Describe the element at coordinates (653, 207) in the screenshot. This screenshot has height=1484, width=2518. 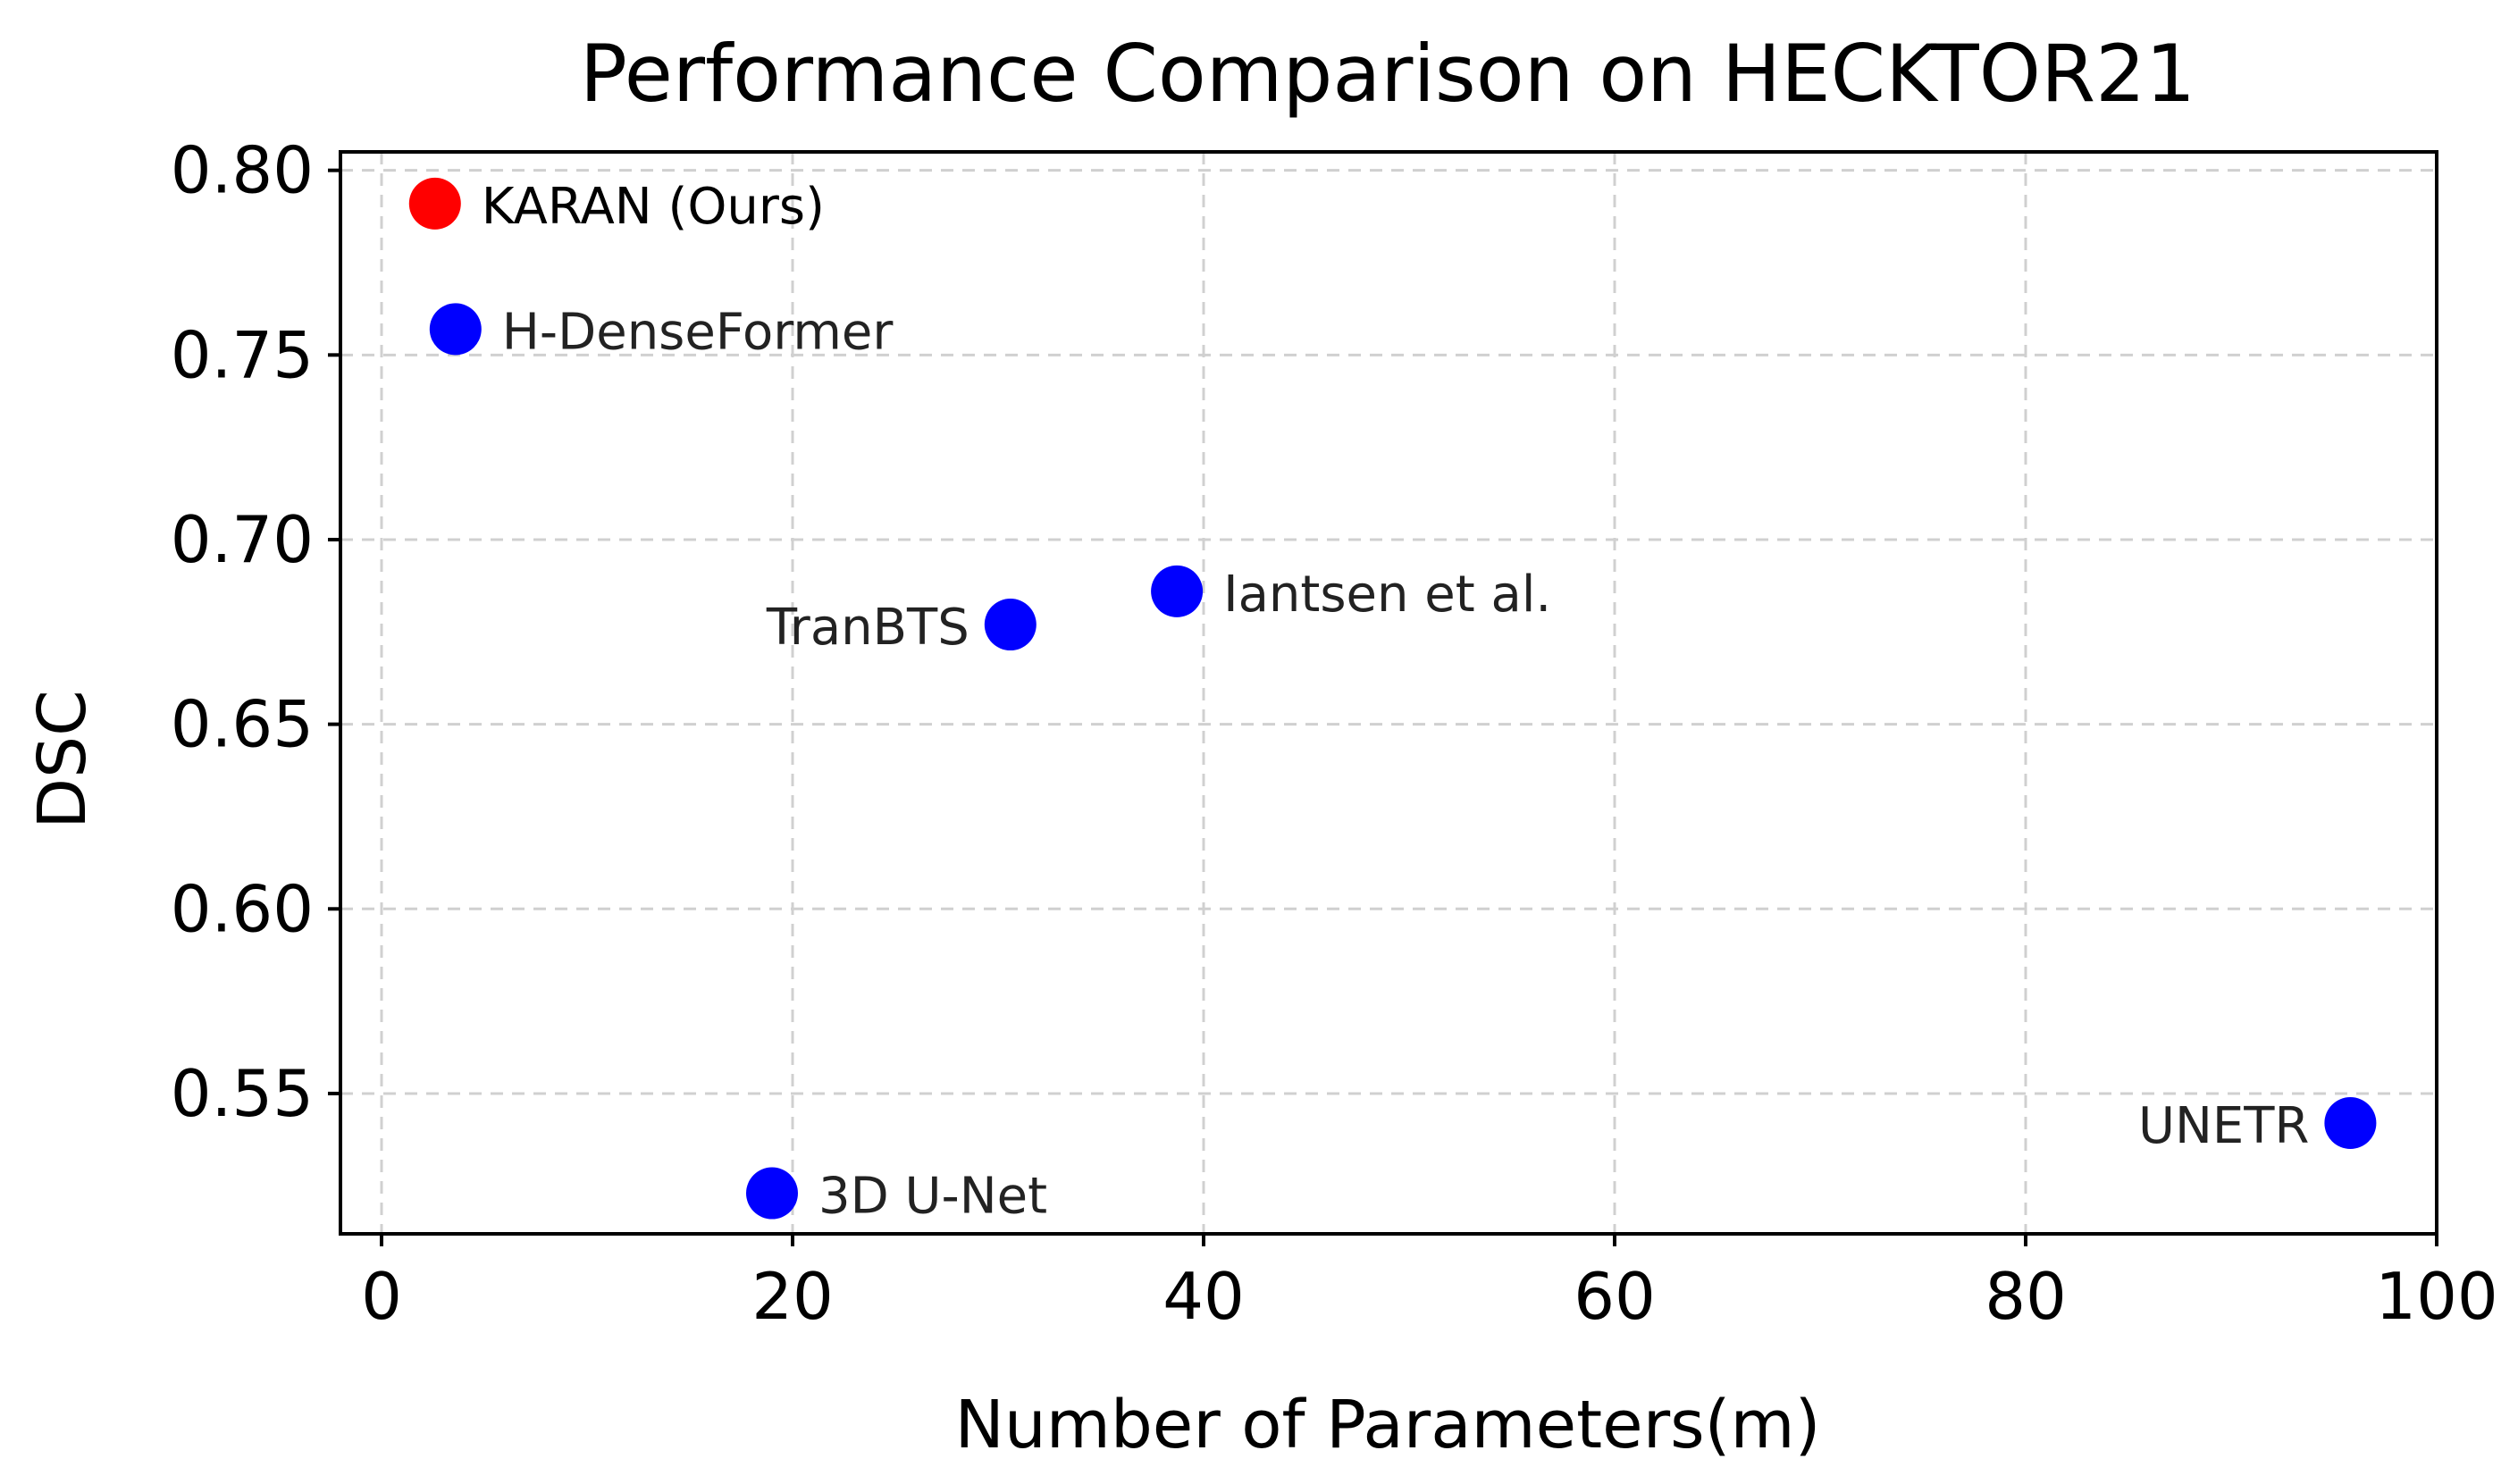
I see `point-label: KARAN (Ours)` at that location.